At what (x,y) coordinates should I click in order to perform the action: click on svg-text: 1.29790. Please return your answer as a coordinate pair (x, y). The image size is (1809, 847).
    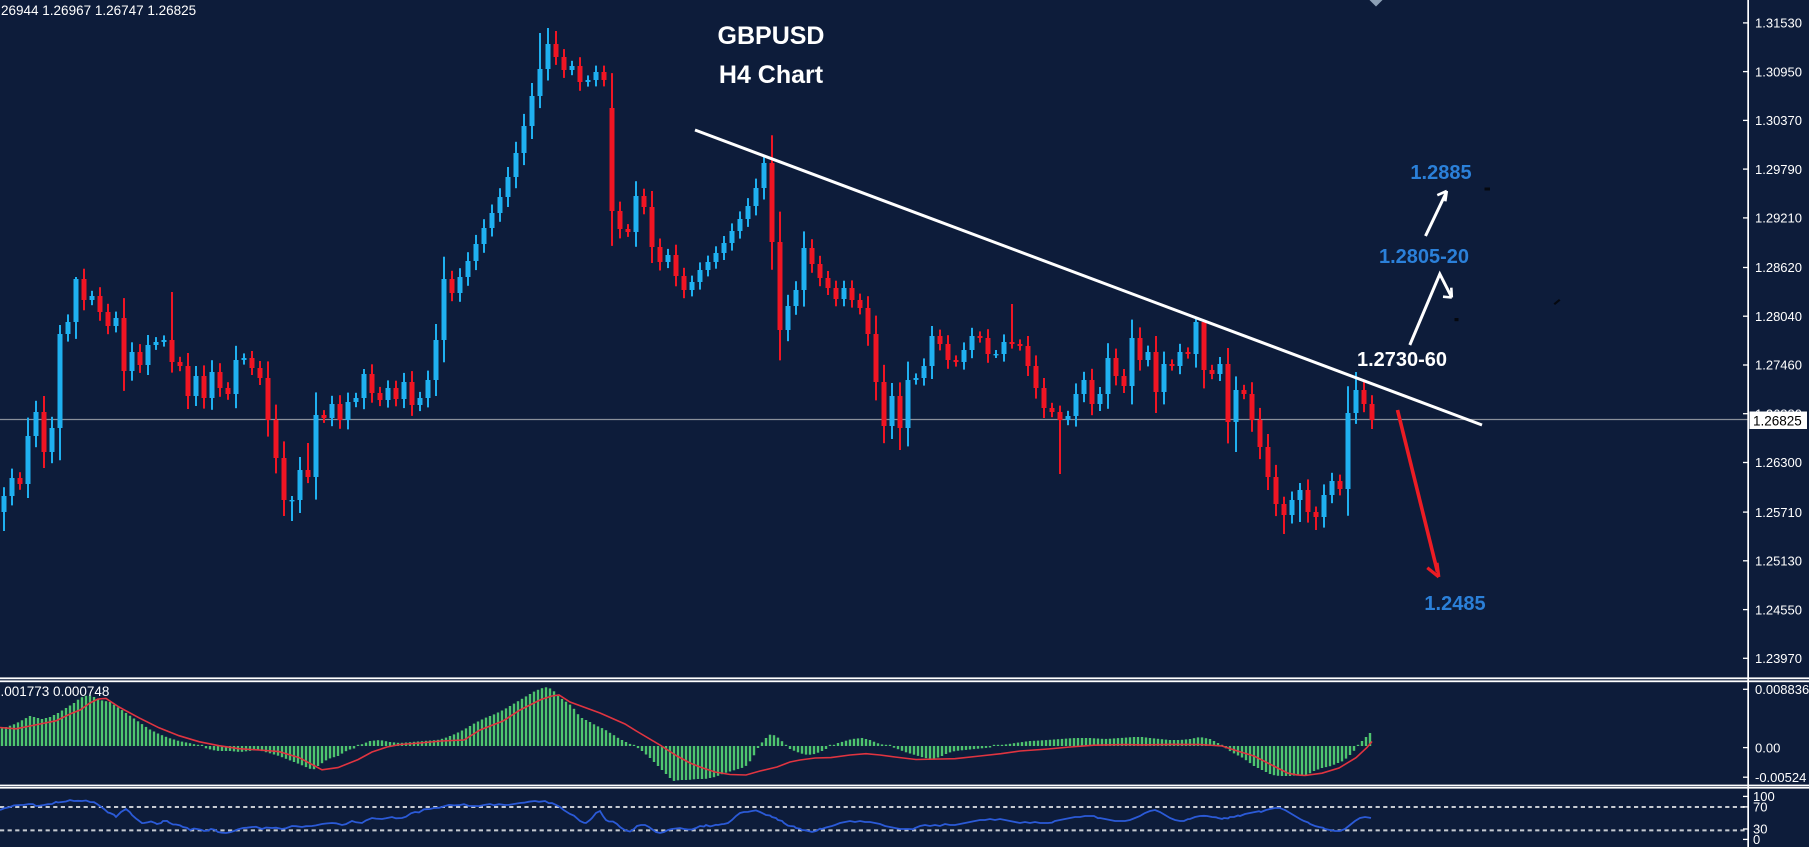
    Looking at the image, I should click on (1778, 169).